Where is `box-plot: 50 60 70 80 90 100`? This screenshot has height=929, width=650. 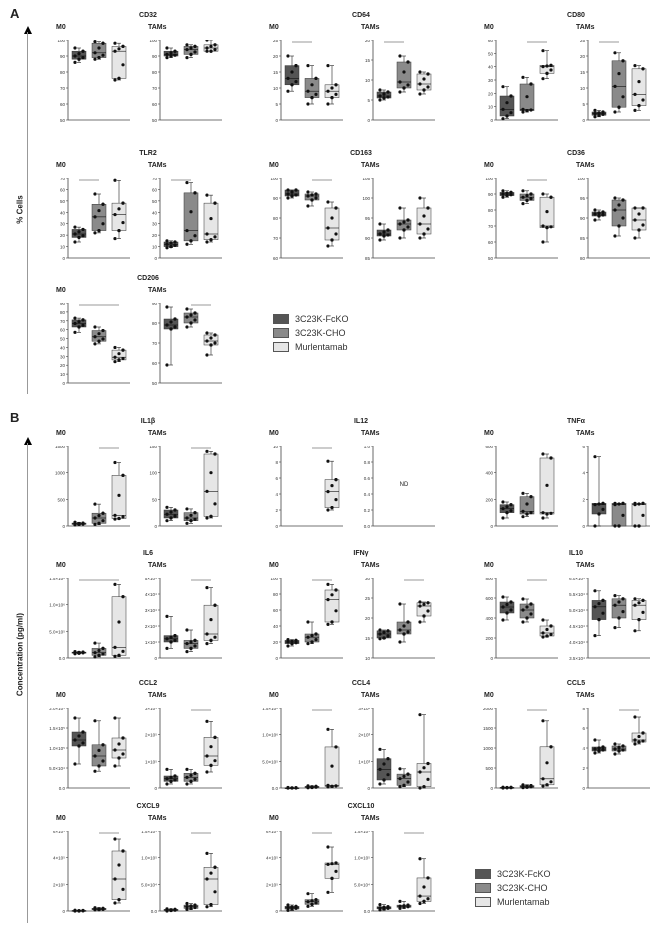 box-plot: 50 60 70 80 90 100 is located at coordinates (185, 81).